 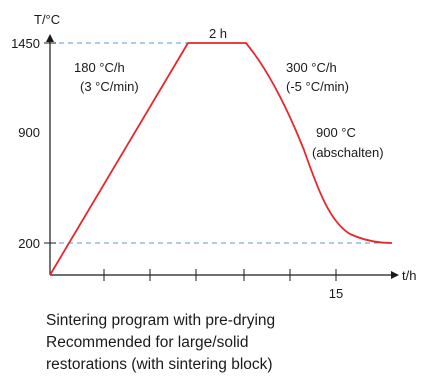 I want to click on cool-rate-min-annotation: (-5 °C/min), so click(x=317, y=86).